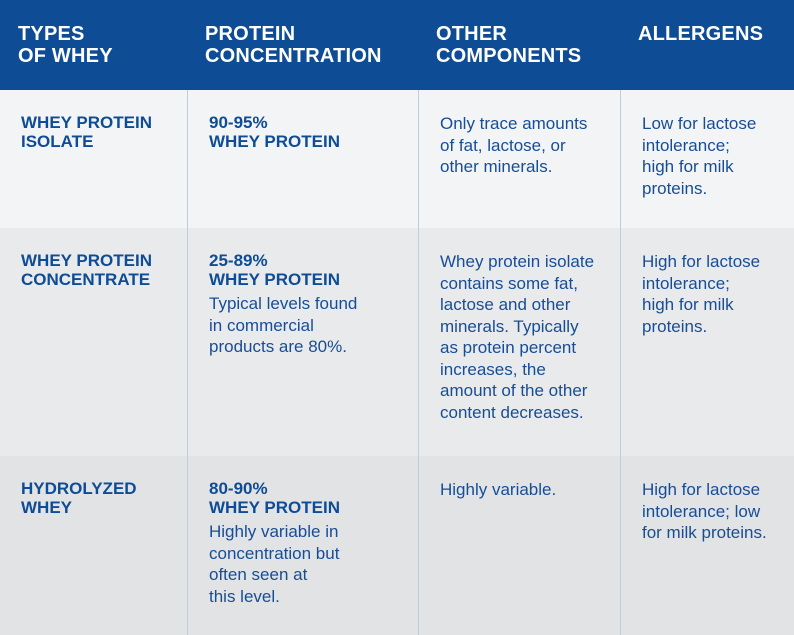  What do you see at coordinates (519, 545) in the screenshot?
I see `other-cell: Highly variable.` at bounding box center [519, 545].